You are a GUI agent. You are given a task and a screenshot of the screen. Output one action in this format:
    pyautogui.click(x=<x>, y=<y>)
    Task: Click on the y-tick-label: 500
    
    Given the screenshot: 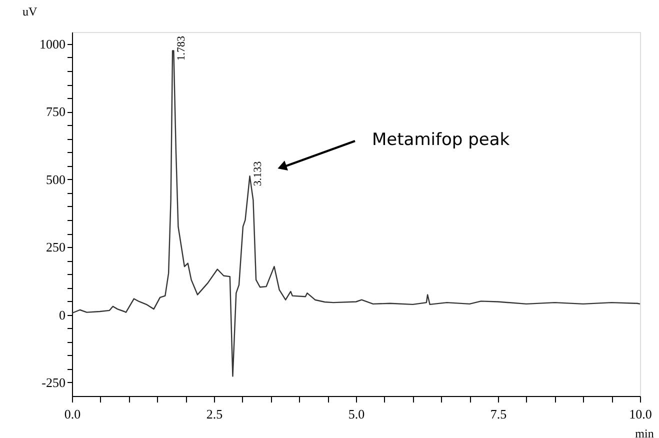 What is the action you would take?
    pyautogui.click(x=56, y=179)
    